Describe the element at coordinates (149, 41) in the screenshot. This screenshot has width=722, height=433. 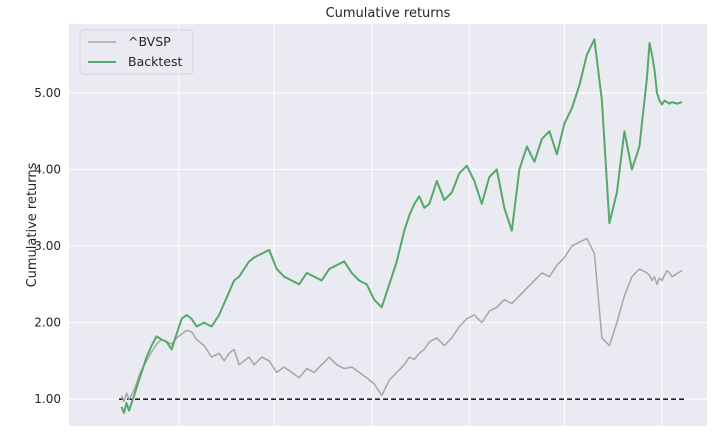
I see `legend-label: ^BVSP` at that location.